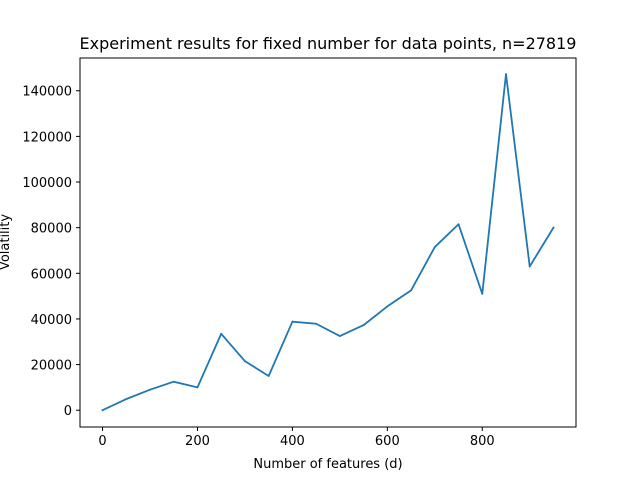 This screenshot has width=640, height=480. I want to click on x-tick-label: 200, so click(197, 441).